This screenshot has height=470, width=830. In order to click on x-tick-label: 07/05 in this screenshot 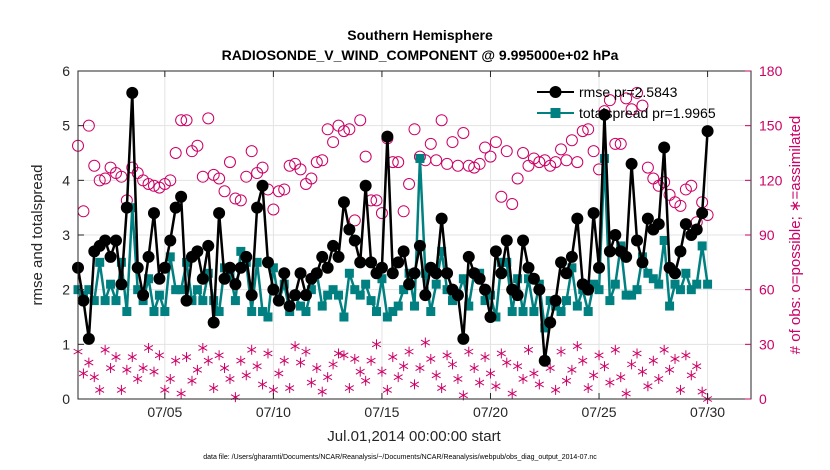, I will do `click(164, 412)`.